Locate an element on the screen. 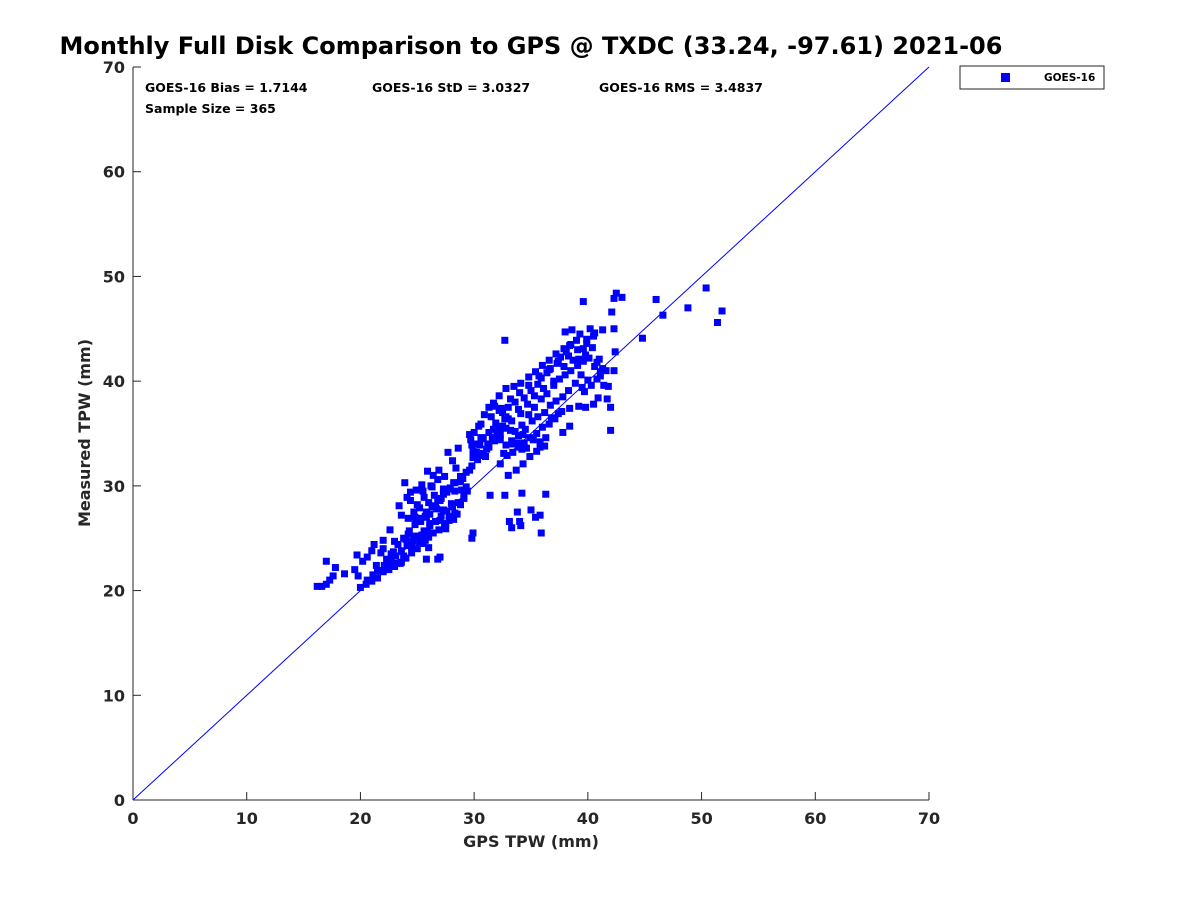 Image resolution: width=1200 pixels, height=900 pixels. x-tick-label: 70 is located at coordinates (929, 818).